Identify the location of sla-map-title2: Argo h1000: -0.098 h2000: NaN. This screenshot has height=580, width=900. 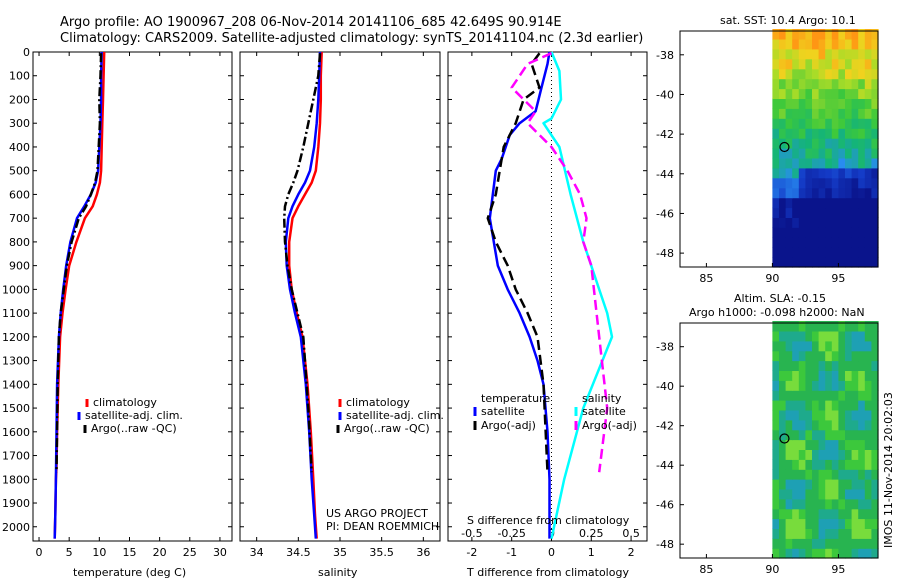
(777, 312).